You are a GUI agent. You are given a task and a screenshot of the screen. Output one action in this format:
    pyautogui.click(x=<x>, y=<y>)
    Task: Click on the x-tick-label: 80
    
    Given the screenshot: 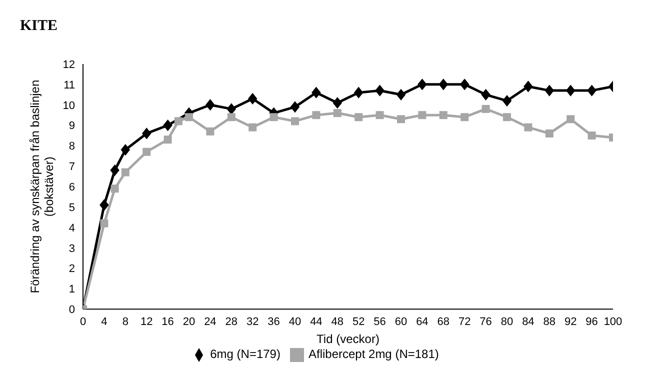 What is the action you would take?
    pyautogui.click(x=507, y=322)
    